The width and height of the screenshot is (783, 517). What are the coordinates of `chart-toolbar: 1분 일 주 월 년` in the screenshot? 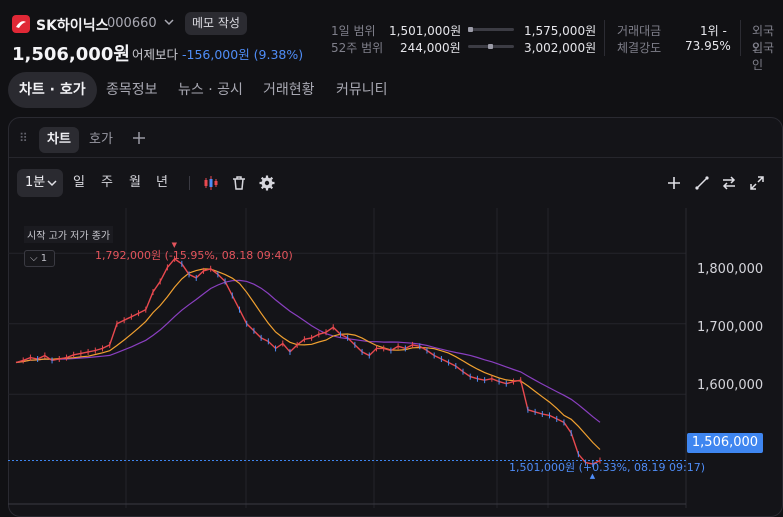 It's located at (395, 184).